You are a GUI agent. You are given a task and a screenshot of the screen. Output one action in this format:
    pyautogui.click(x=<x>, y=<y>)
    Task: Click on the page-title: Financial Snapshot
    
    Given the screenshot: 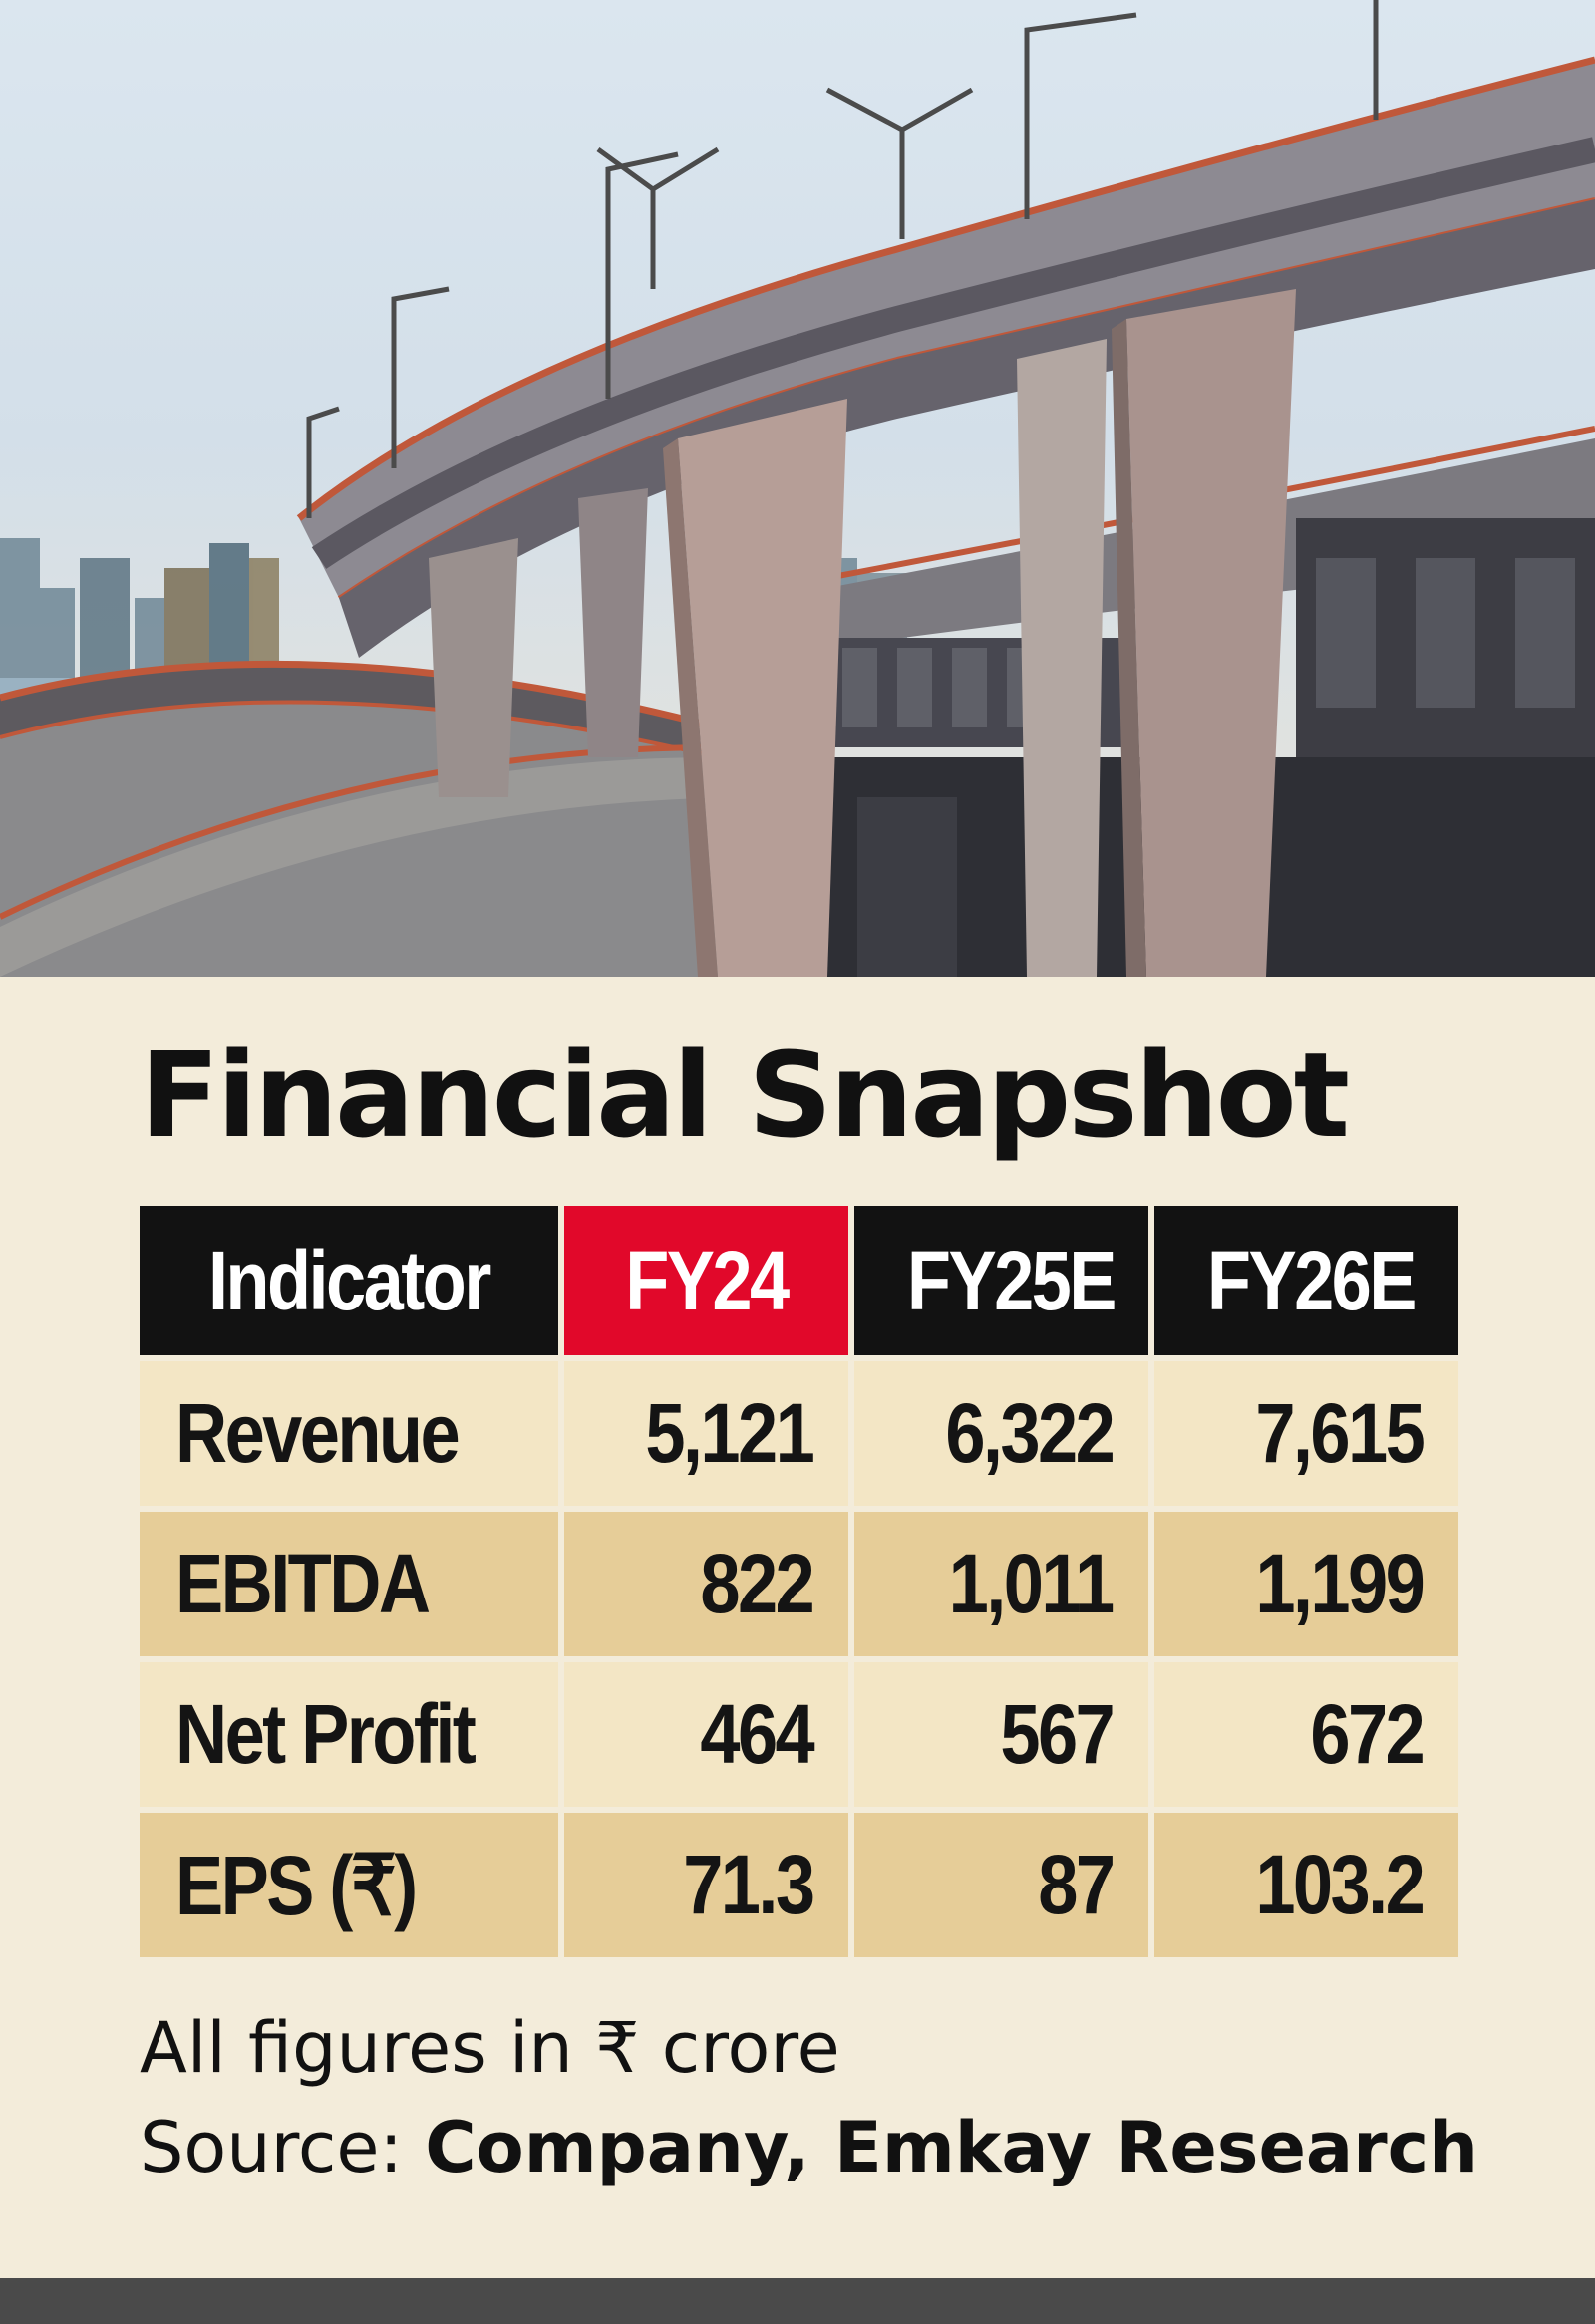 What is the action you would take?
    pyautogui.click(x=745, y=1095)
    